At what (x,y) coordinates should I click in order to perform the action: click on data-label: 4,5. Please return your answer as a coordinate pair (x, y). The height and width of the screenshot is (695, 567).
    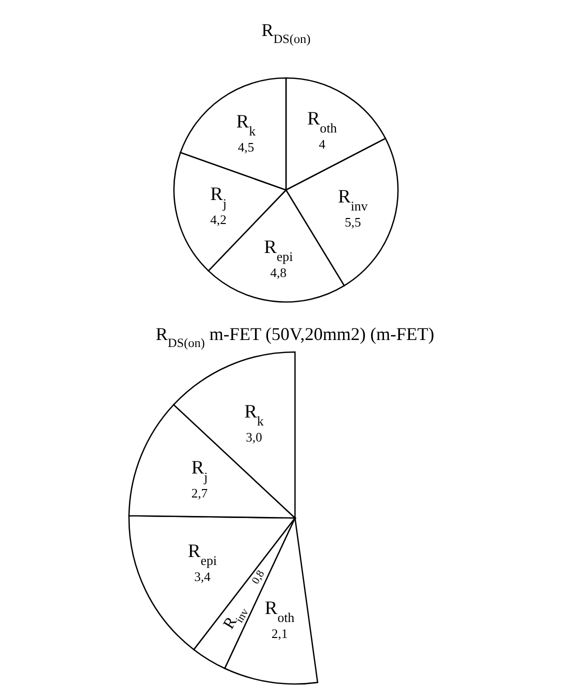
    Looking at the image, I should click on (246, 146).